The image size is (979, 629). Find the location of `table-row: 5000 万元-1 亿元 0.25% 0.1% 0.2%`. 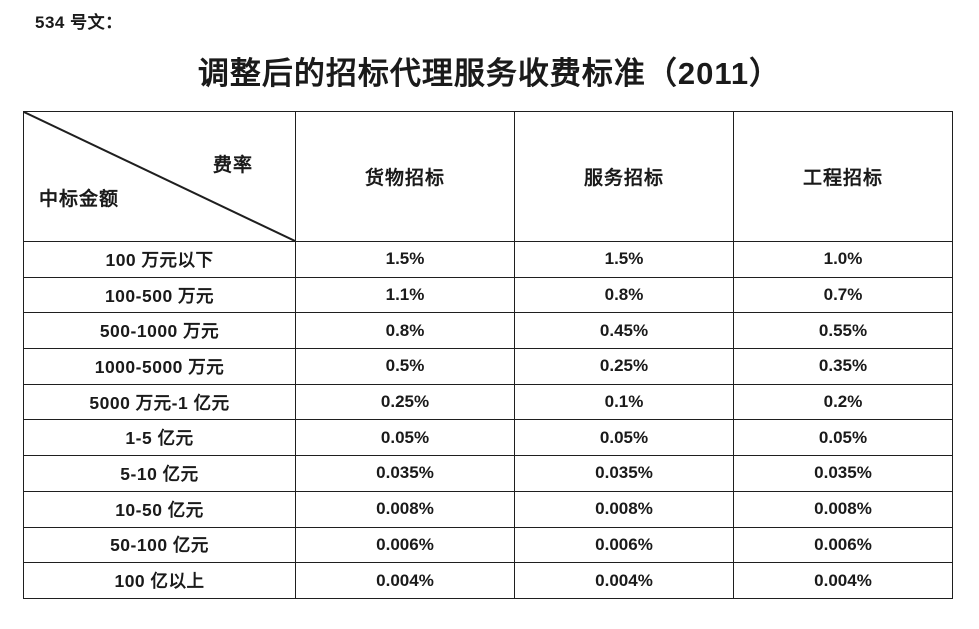

table-row: 5000 万元-1 亿元 0.25% 0.1% 0.2% is located at coordinates (488, 402).